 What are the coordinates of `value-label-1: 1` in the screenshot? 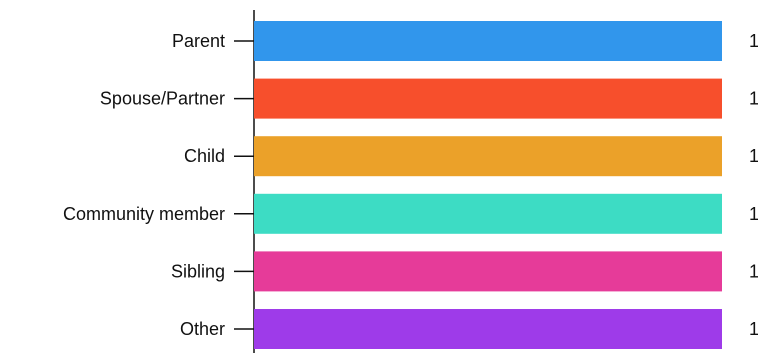 It's located at (753, 99).